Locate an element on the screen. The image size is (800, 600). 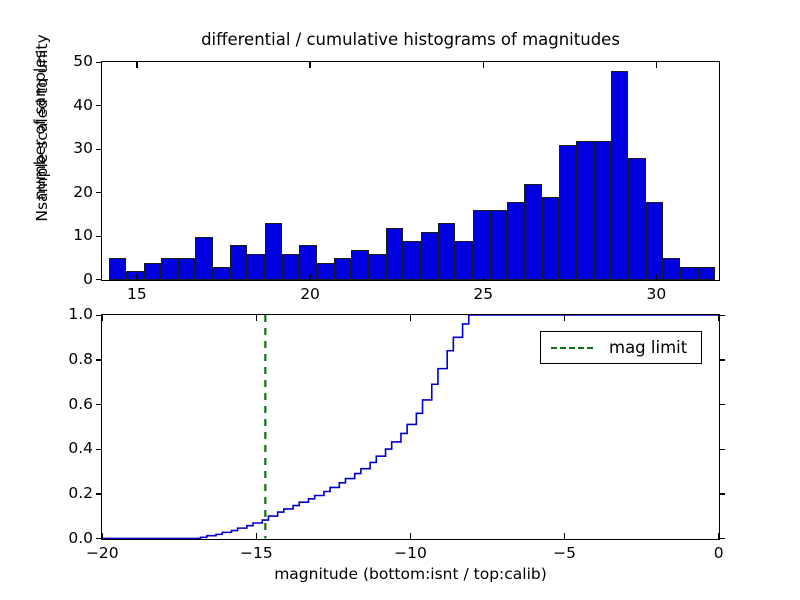
bottom-xtick-label: −15 is located at coordinates (256, 553).